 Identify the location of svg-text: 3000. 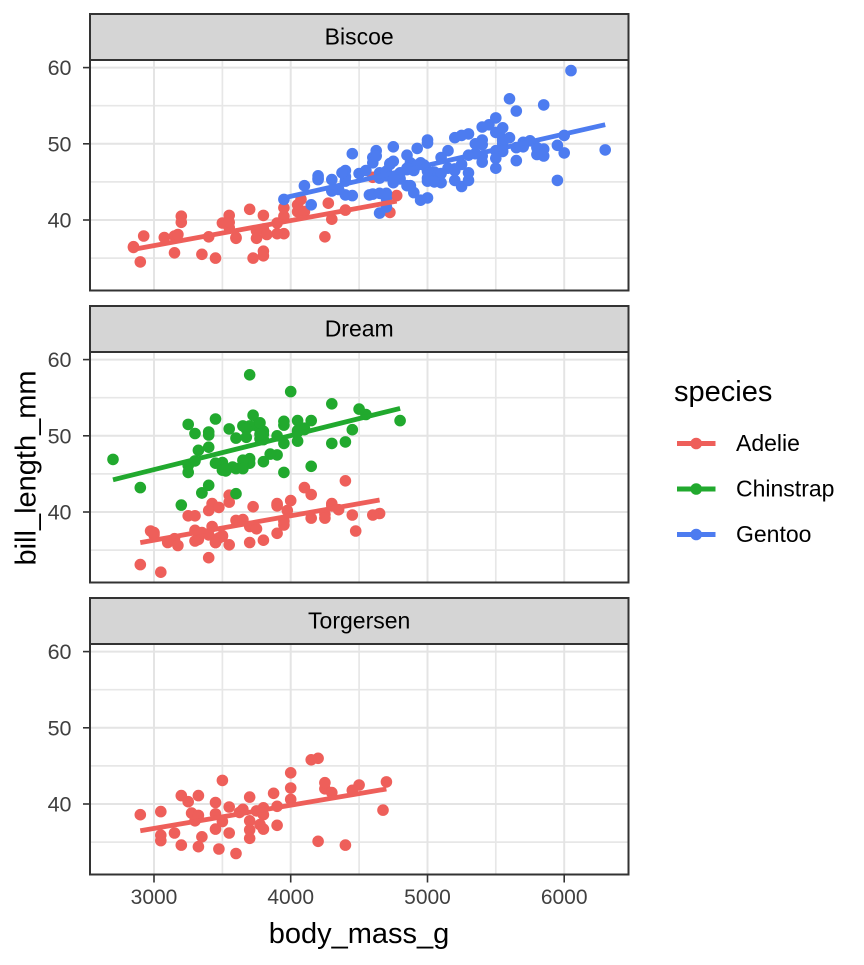
(154, 897).